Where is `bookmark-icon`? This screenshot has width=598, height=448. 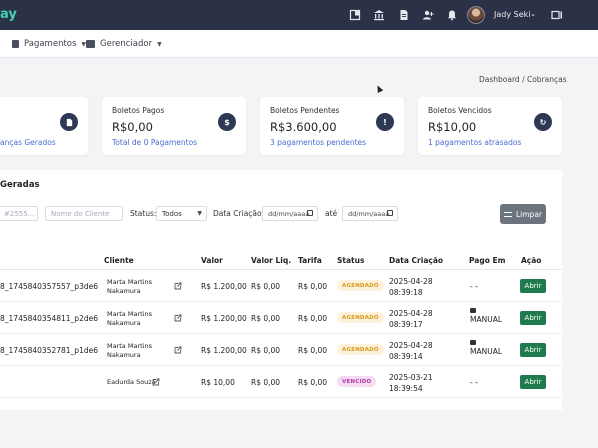 bookmark-icon is located at coordinates (355, 15).